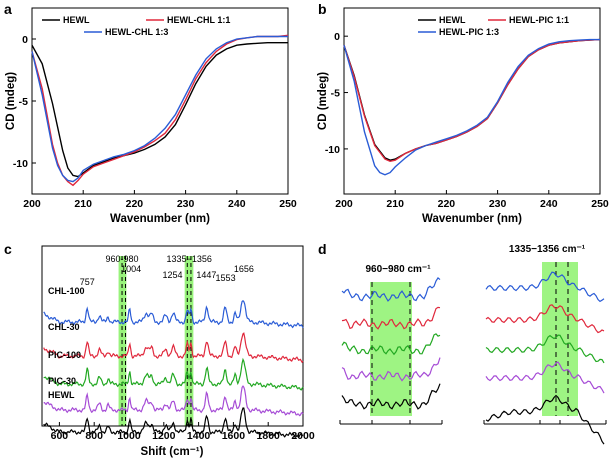  I want to click on c-xtick-label: 1200, so click(164, 436).